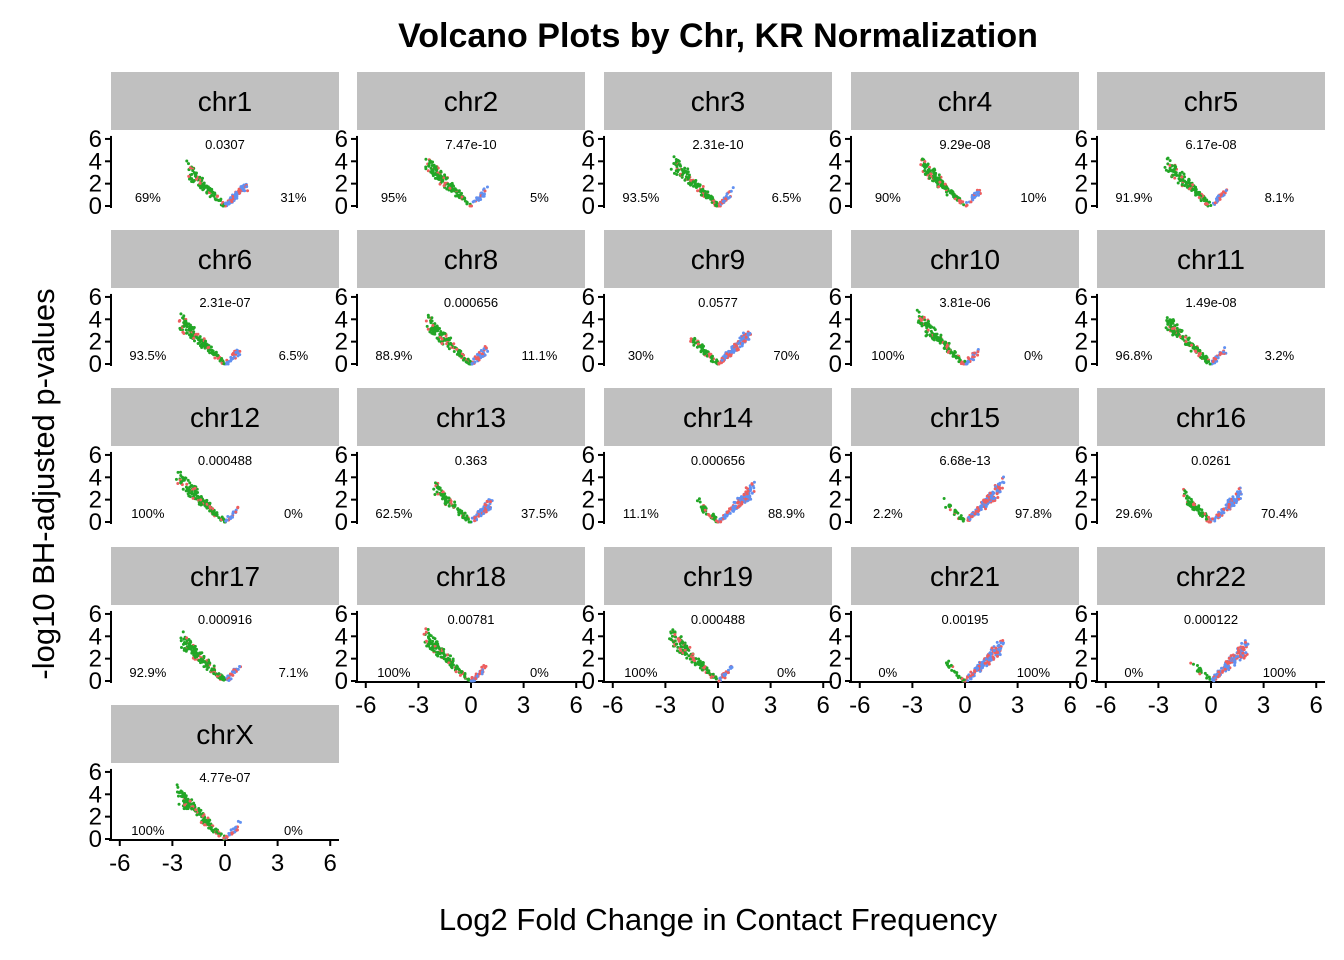  What do you see at coordinates (1105, 705) in the screenshot?
I see `x-tick-label: -6` at bounding box center [1105, 705].